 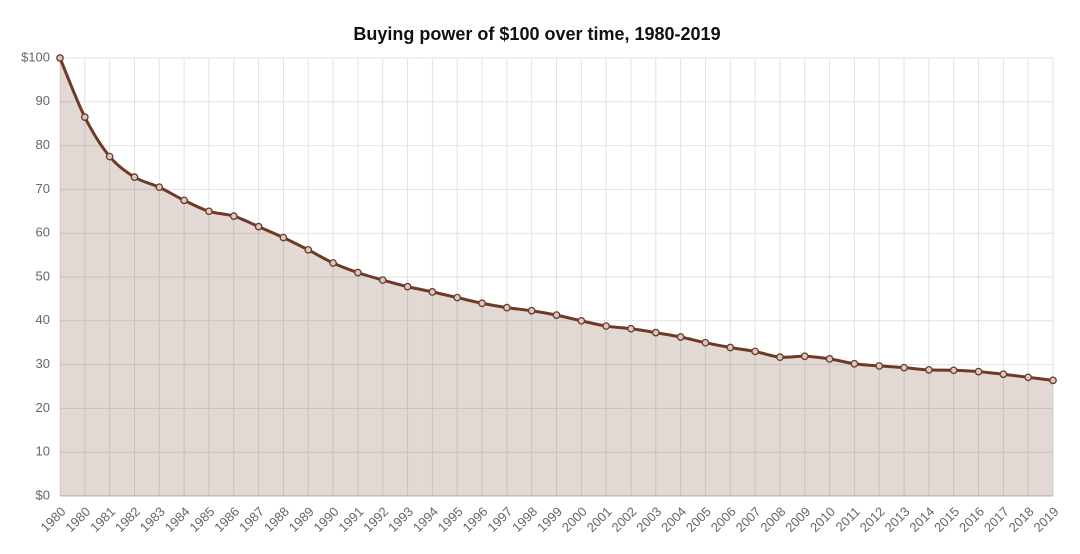 I want to click on x-tick-label: 2004, so click(x=673, y=519).